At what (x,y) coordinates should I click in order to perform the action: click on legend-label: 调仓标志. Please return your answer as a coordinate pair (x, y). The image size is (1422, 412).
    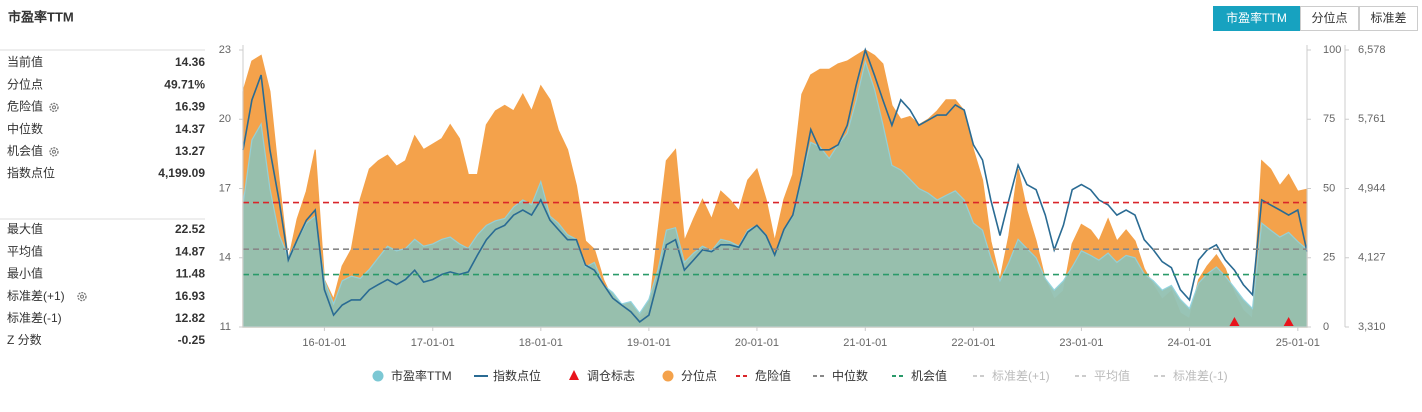
    Looking at the image, I should click on (611, 376).